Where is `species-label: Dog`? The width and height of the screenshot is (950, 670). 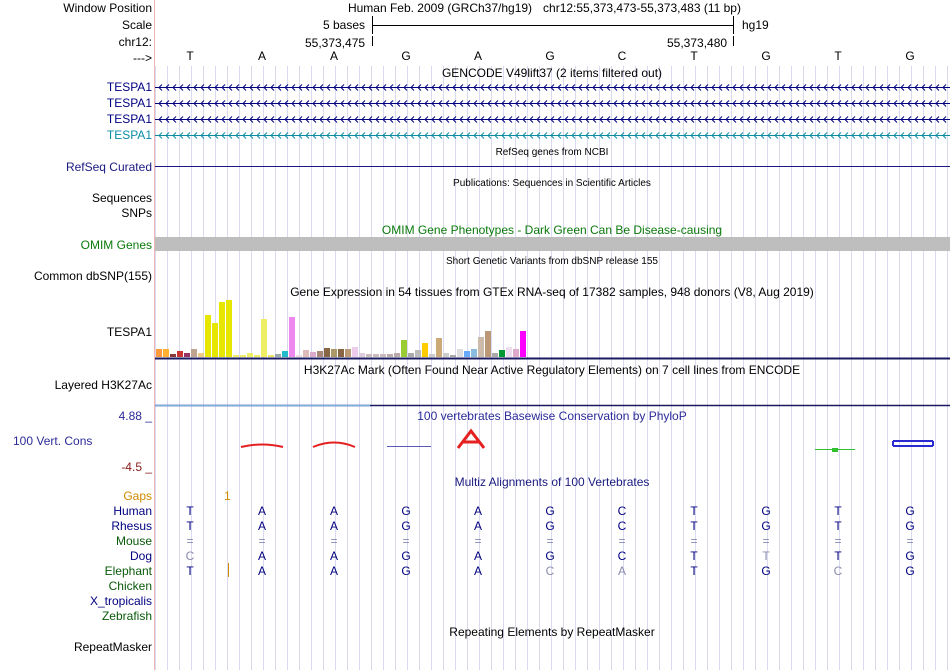 species-label: Dog is located at coordinates (140, 556).